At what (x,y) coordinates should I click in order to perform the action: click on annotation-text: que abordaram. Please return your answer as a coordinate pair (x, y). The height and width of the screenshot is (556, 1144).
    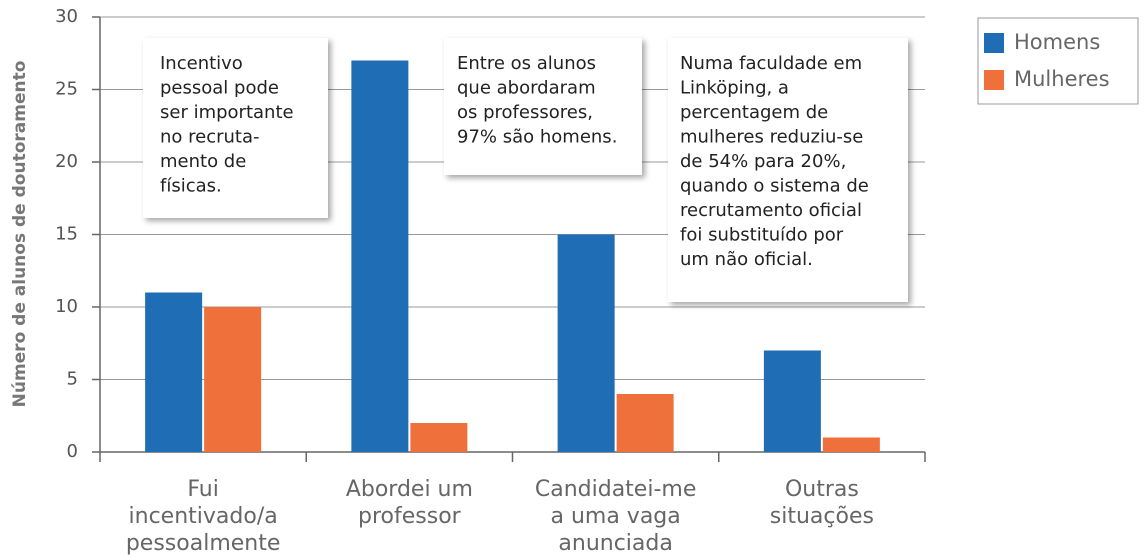
    Looking at the image, I should click on (526, 88).